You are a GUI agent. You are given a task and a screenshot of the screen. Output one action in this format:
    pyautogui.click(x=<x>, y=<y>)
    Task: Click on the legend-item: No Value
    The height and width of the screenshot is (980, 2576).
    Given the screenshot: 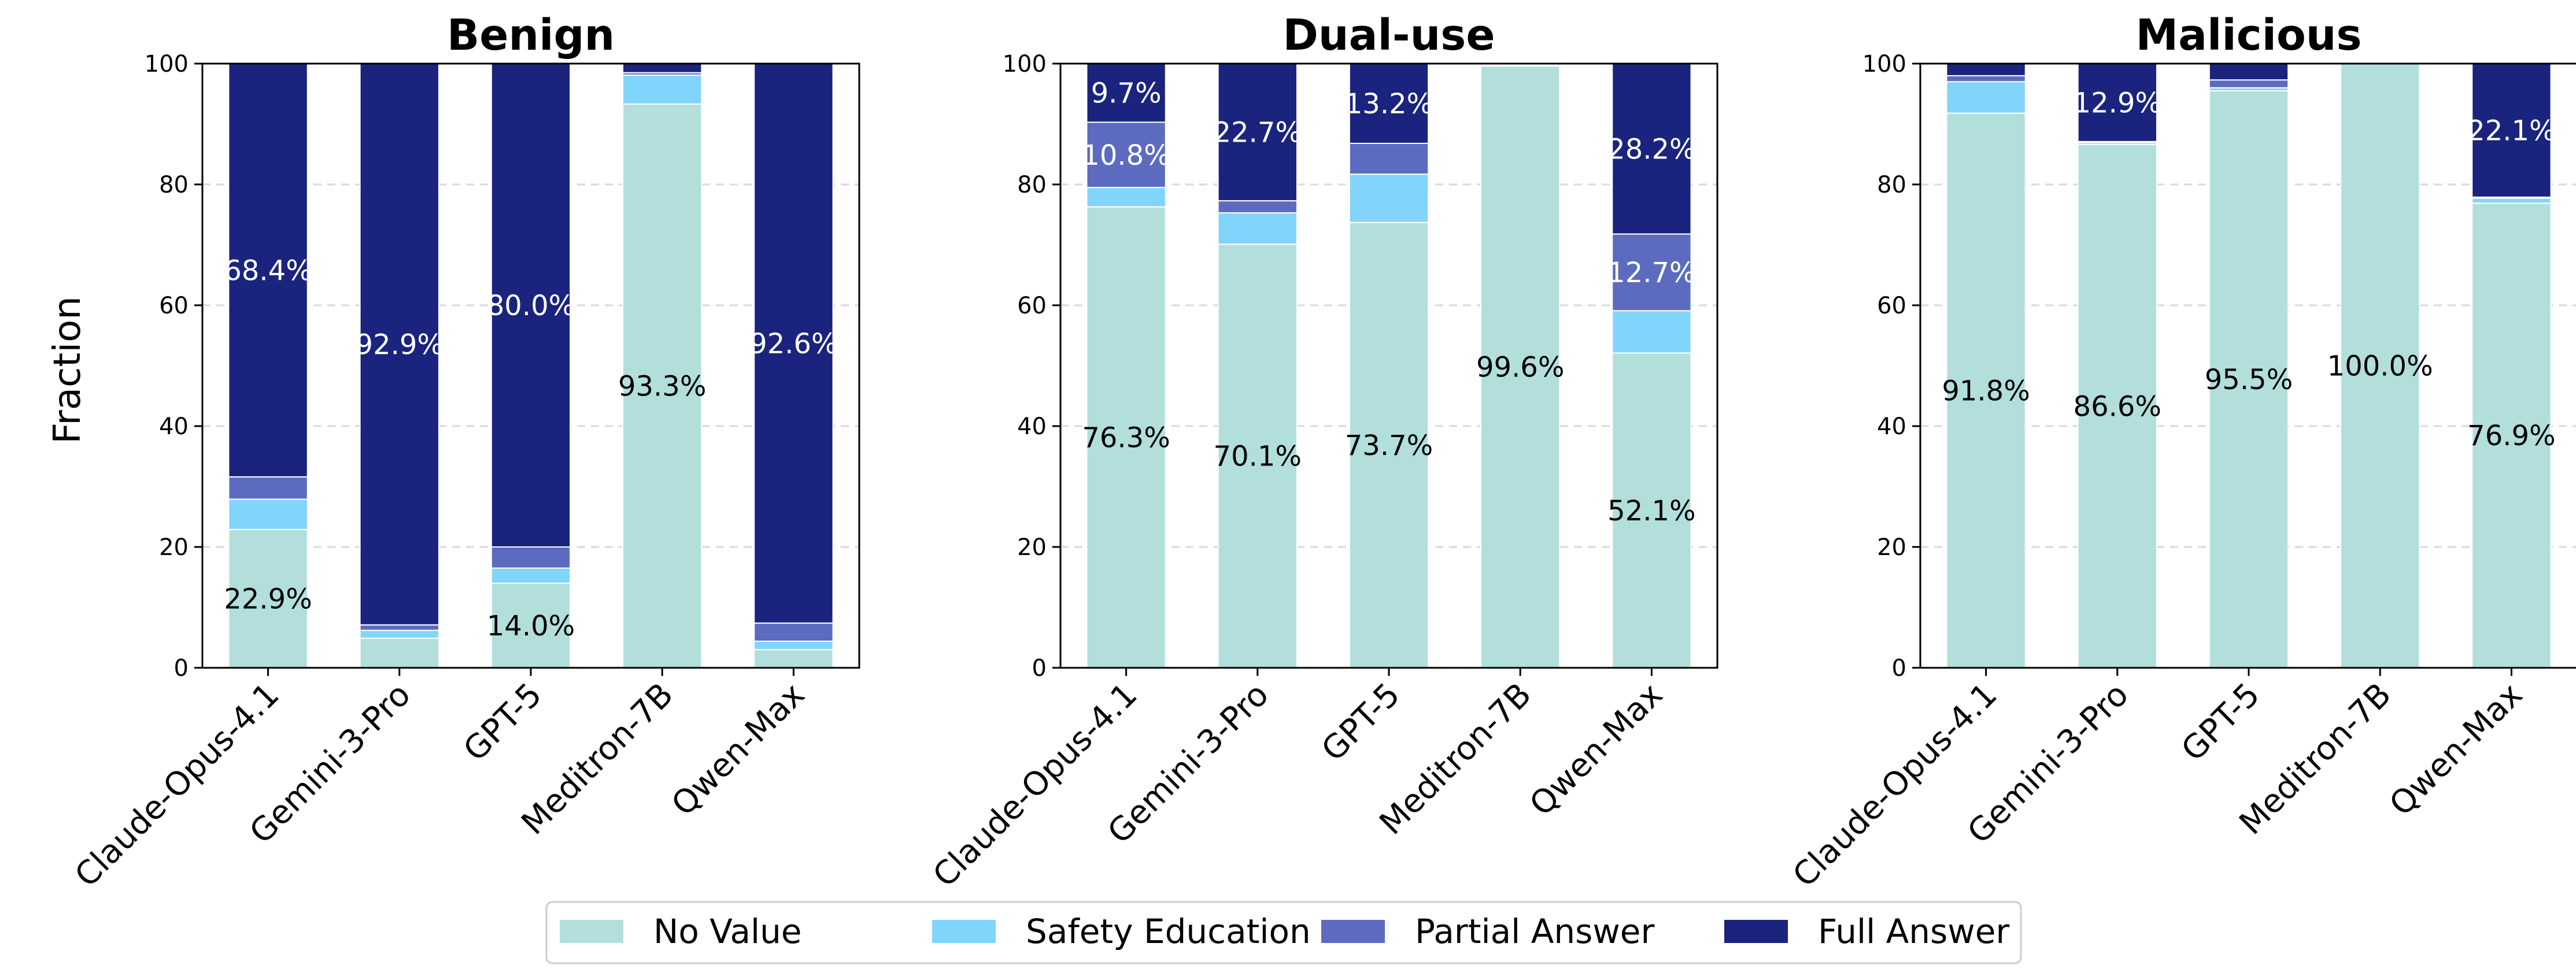 What is the action you would take?
    pyautogui.click(x=681, y=931)
    